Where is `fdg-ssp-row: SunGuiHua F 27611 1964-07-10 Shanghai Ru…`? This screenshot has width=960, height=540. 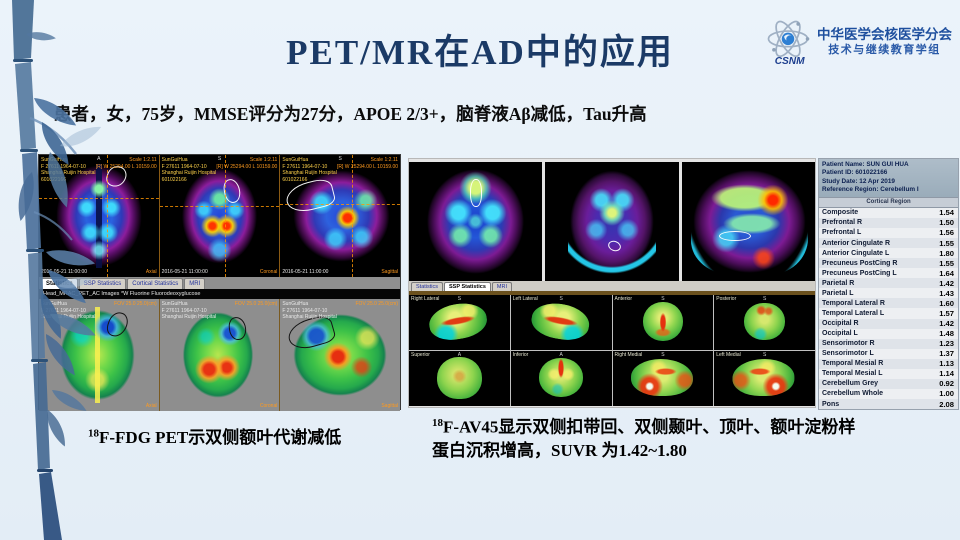
fdg-ssp-row: SunGuiHua F 27611 1964-07-10 Shanghai Ru… is located at coordinates (220, 355).